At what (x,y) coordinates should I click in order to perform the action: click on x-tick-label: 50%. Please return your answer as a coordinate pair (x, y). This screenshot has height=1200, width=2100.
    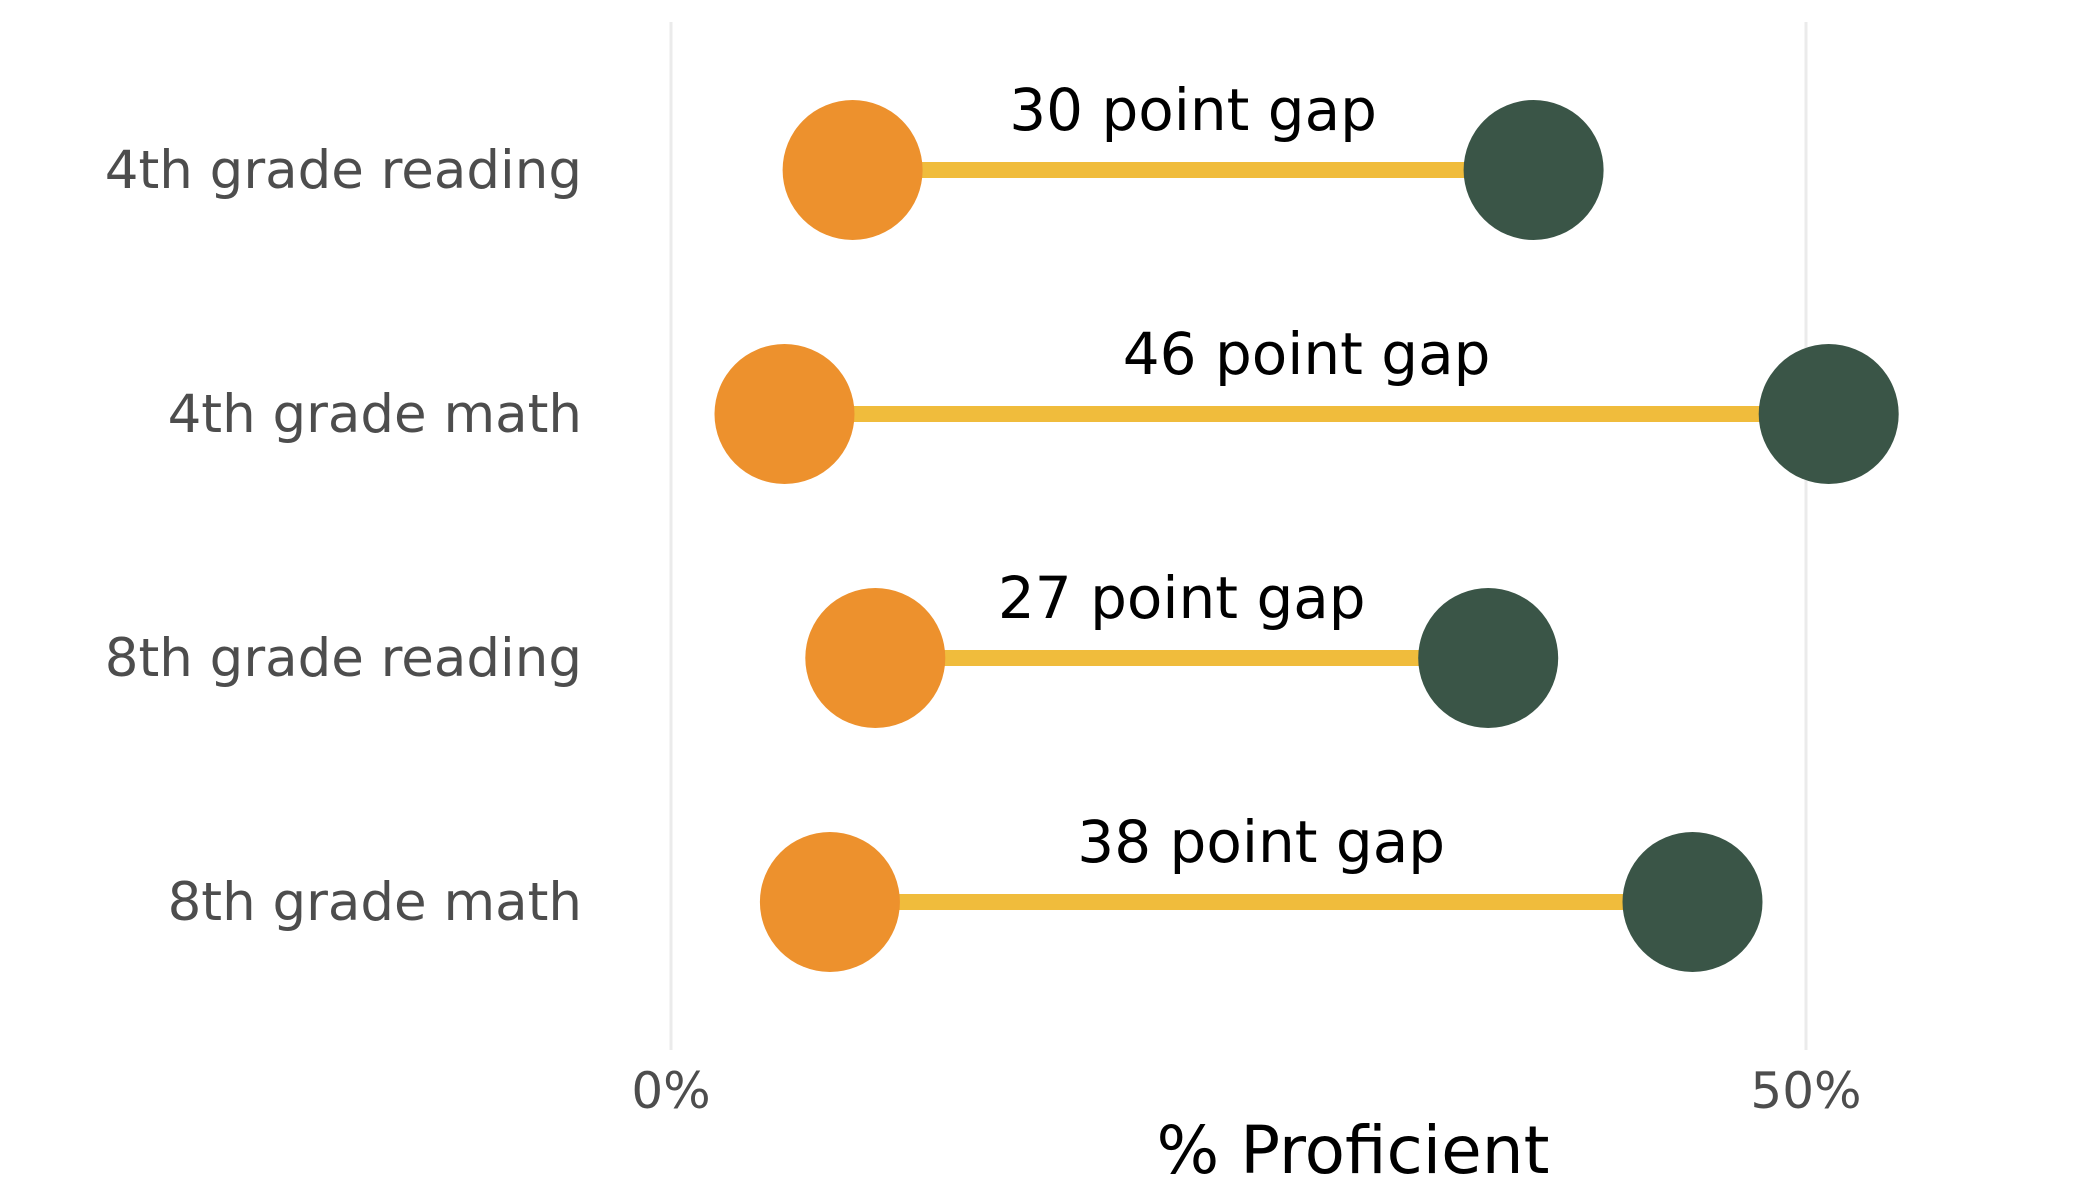
    Looking at the image, I should click on (1805, 1091).